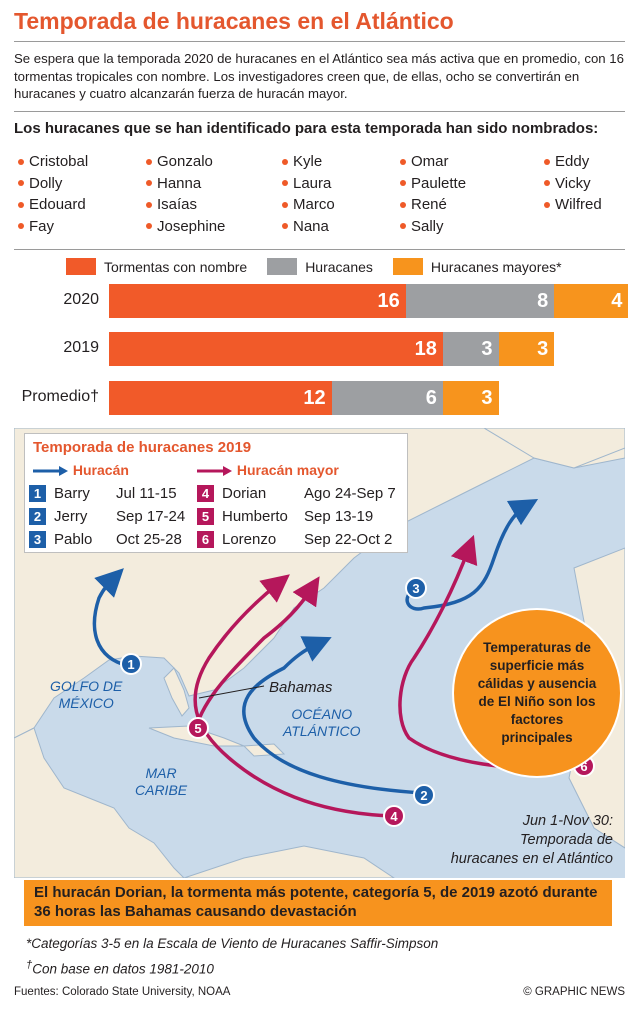 The width and height of the screenshot is (639, 1024). I want to click on key-name-barry: Barry, so click(72, 493).